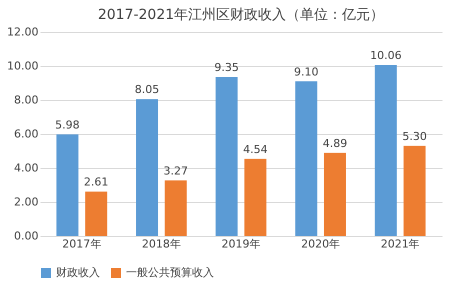  I want to click on x-tick-label: 2021年, so click(400, 244).